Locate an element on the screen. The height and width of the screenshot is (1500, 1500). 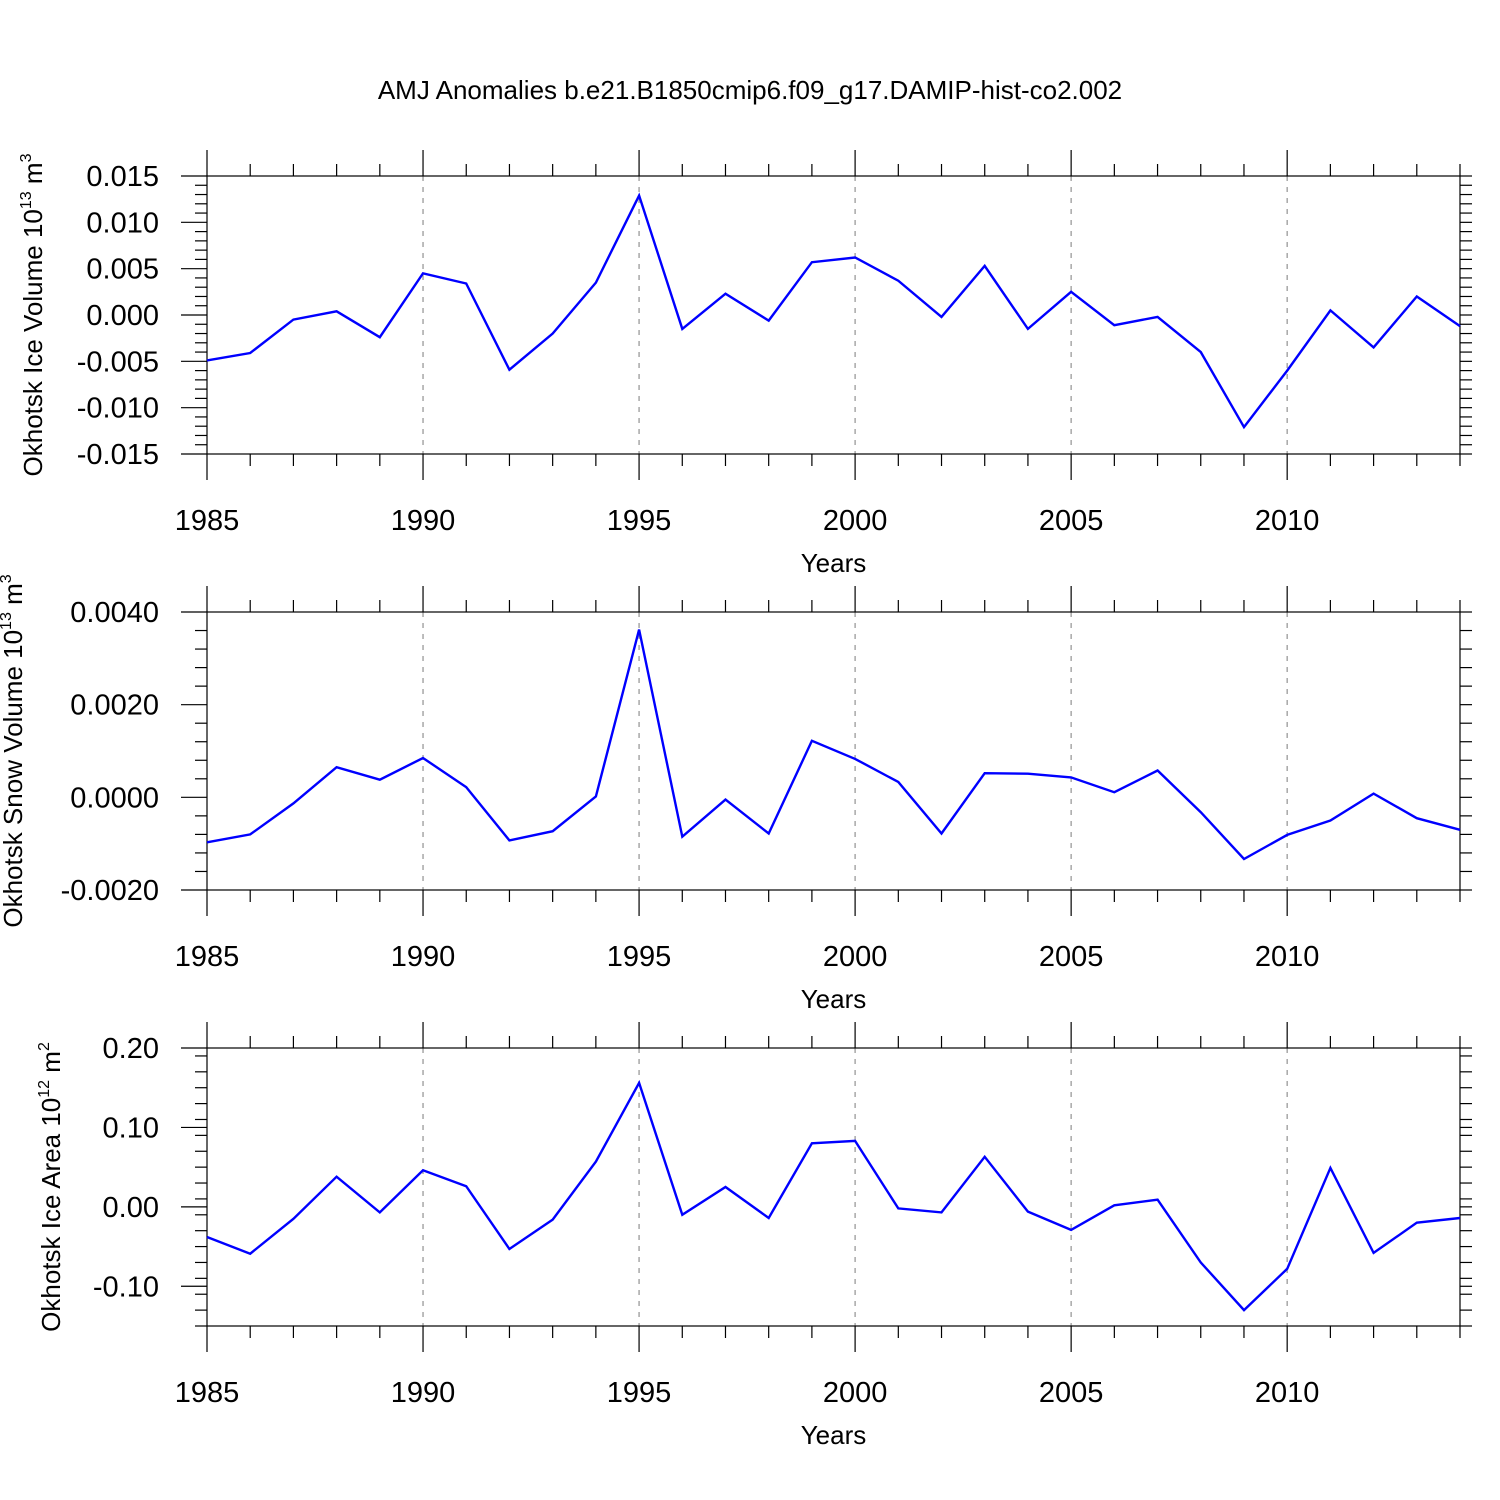
y-tick-label: 0.00 is located at coordinates (131, 1208).